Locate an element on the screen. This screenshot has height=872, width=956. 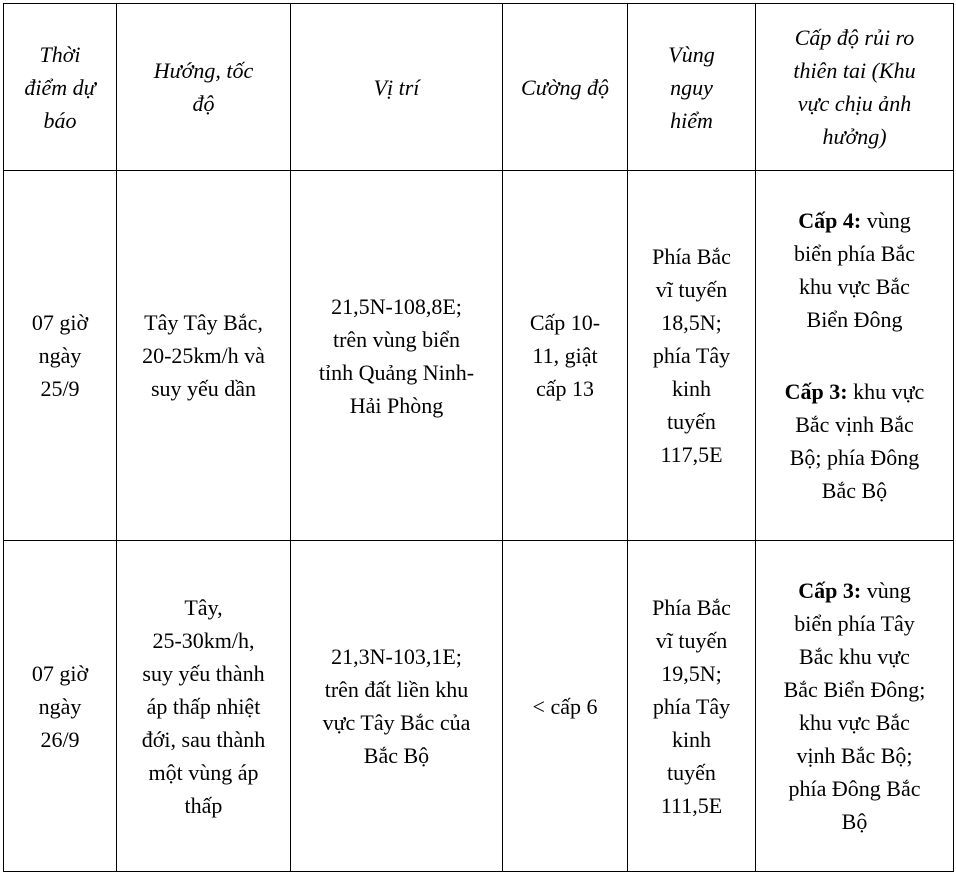
cell-intensity: Cấp 10- 11, giật cấp 13 is located at coordinates (565, 355).